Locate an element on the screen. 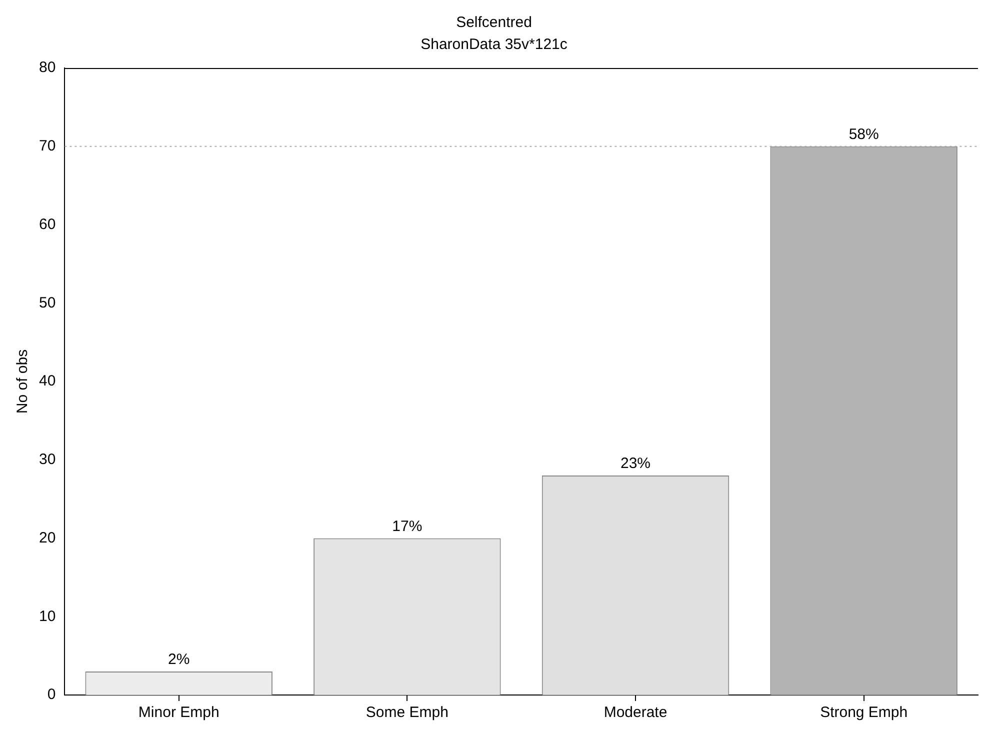 The width and height of the screenshot is (988, 733). annotation: 23% is located at coordinates (635, 463).